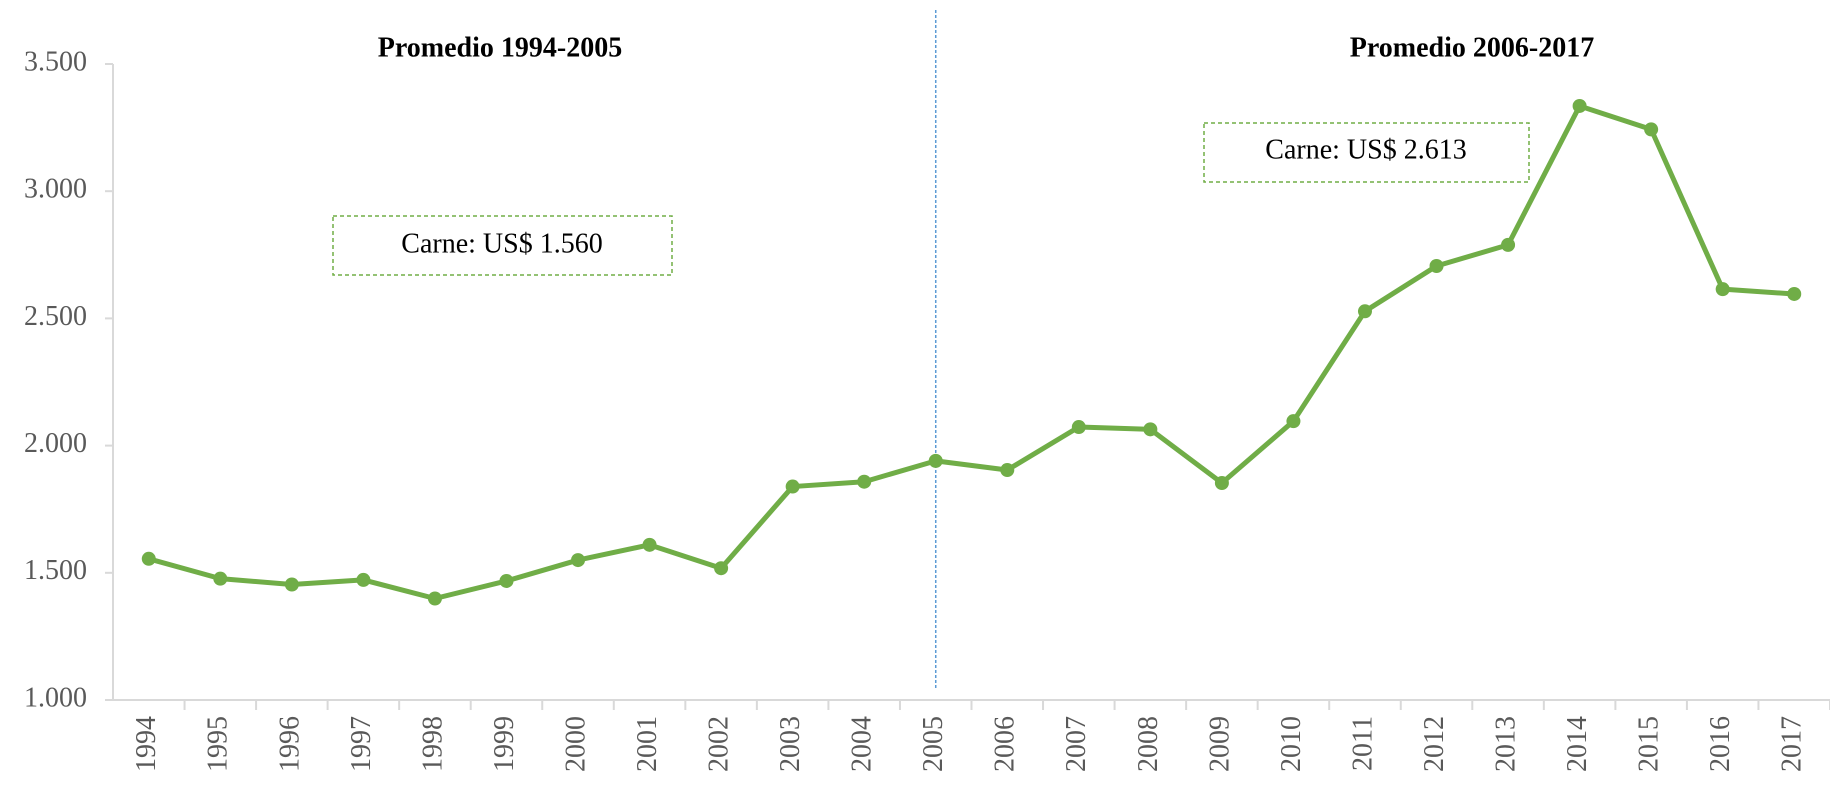 Image resolution: width=1830 pixels, height=785 pixels. What do you see at coordinates (1219, 744) in the screenshot?
I see `x-tick-label: 2009` at bounding box center [1219, 744].